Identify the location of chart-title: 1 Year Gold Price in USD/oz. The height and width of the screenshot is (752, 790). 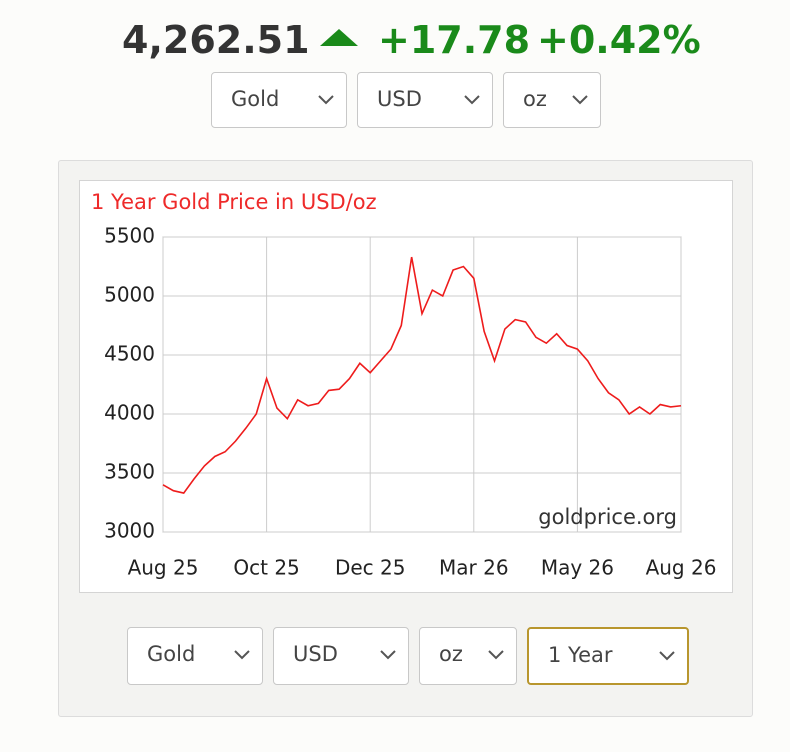
(234, 202).